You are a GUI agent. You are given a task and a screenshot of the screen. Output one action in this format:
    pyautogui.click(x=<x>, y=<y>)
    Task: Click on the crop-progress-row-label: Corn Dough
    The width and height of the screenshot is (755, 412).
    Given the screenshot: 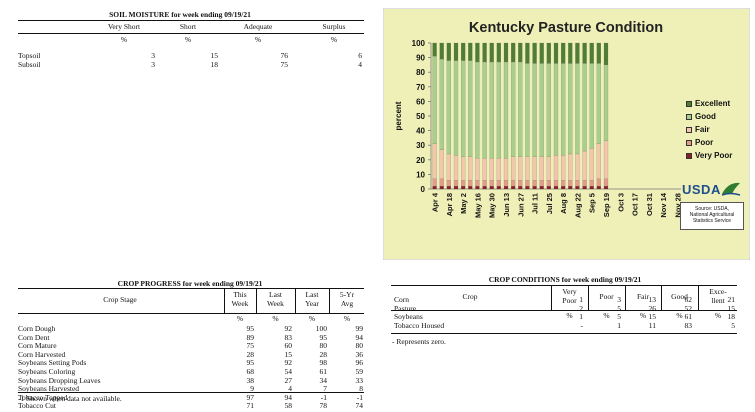 What is the action you would take?
    pyautogui.click(x=37, y=328)
    